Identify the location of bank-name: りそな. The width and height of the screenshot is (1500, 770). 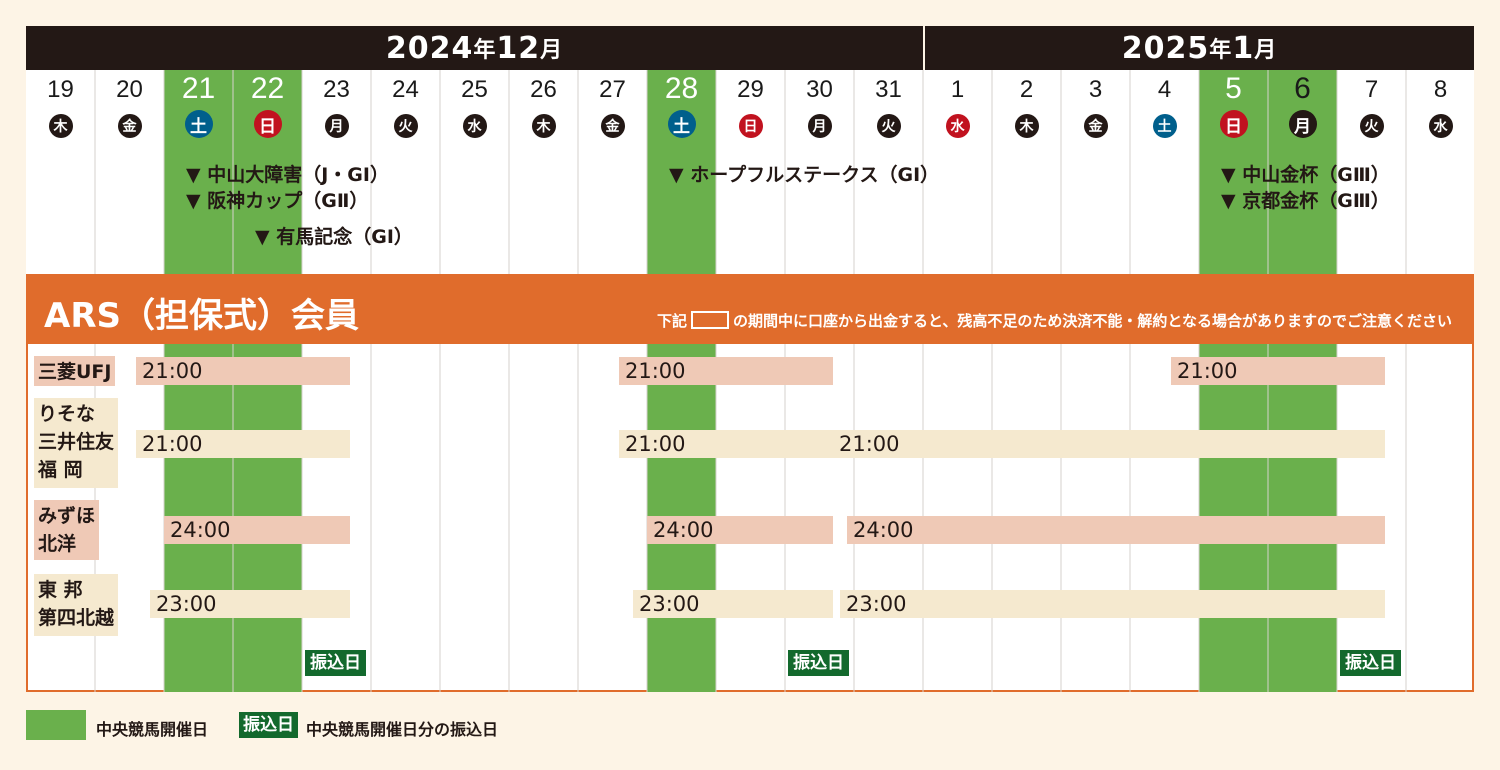
(67, 414).